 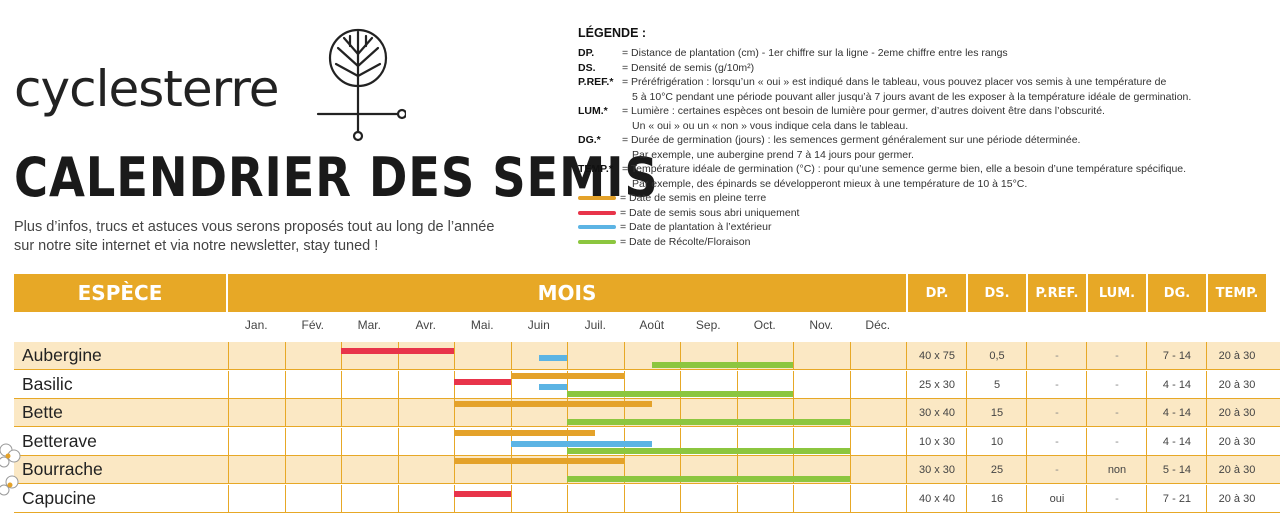 I want to click on month-label: Fév., so click(x=312, y=325).